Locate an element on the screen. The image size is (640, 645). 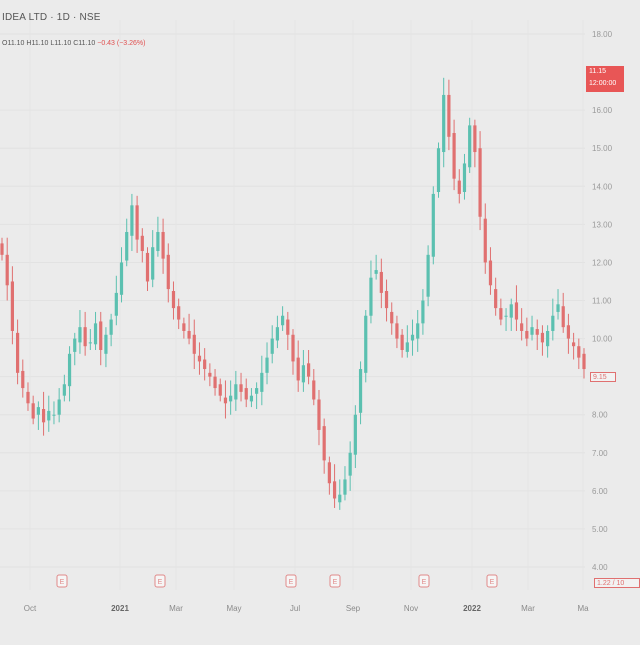
range-tag: 1.22 / 10 is located at coordinates (617, 583).